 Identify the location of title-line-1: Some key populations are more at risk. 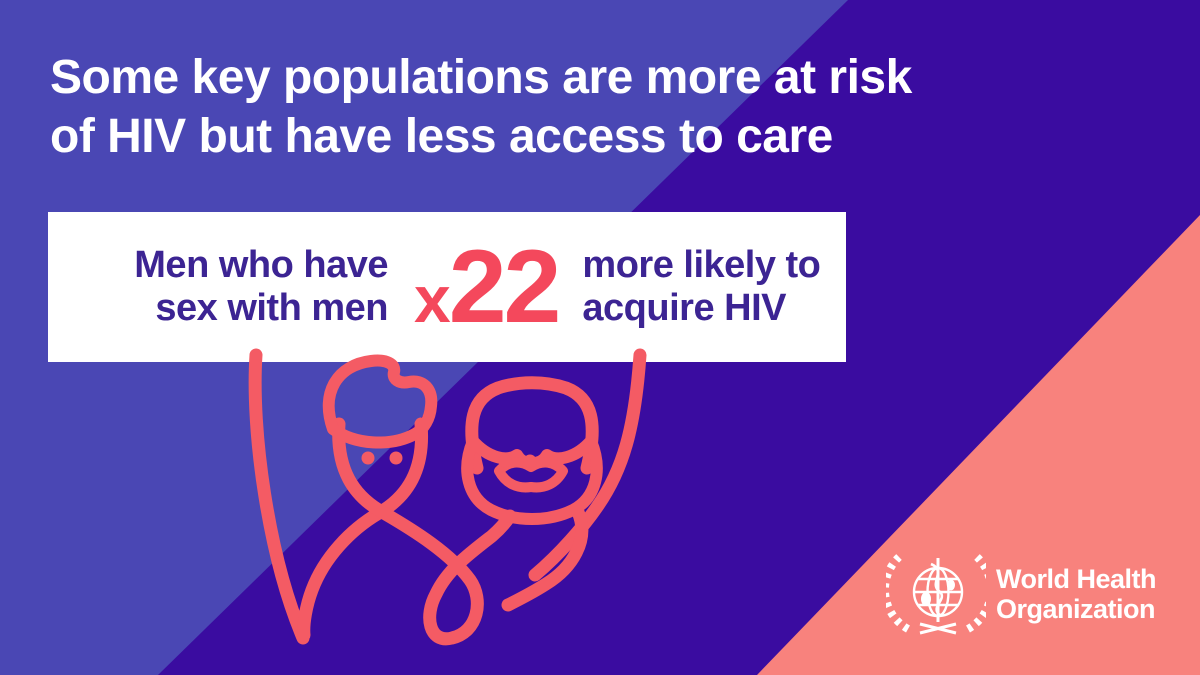
(481, 77).